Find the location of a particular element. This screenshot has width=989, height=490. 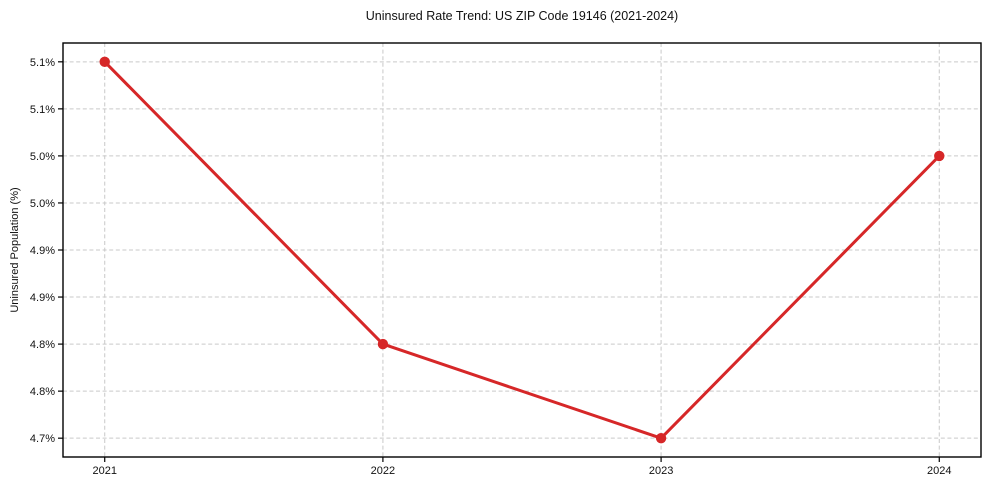

x-tick-label: 2024 is located at coordinates (939, 471).